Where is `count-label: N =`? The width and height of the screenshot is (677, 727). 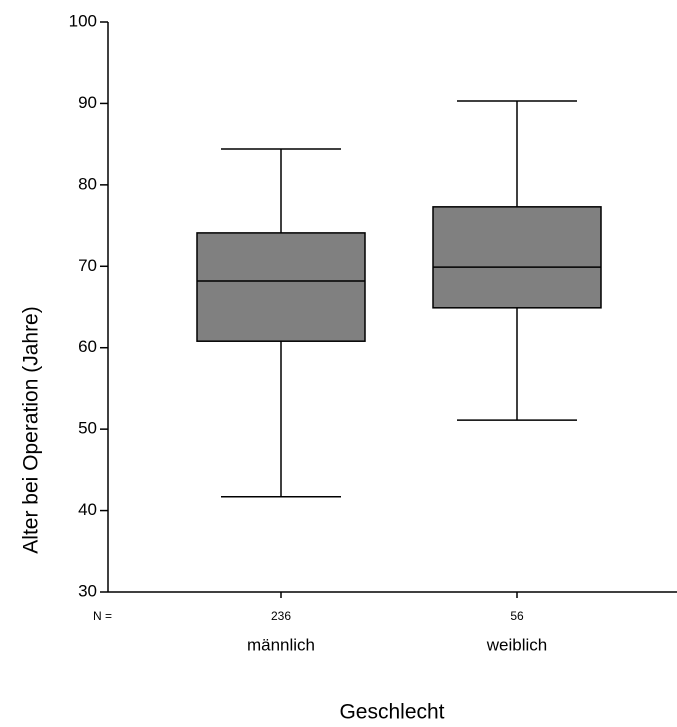
count-label: N = is located at coordinates (102, 616).